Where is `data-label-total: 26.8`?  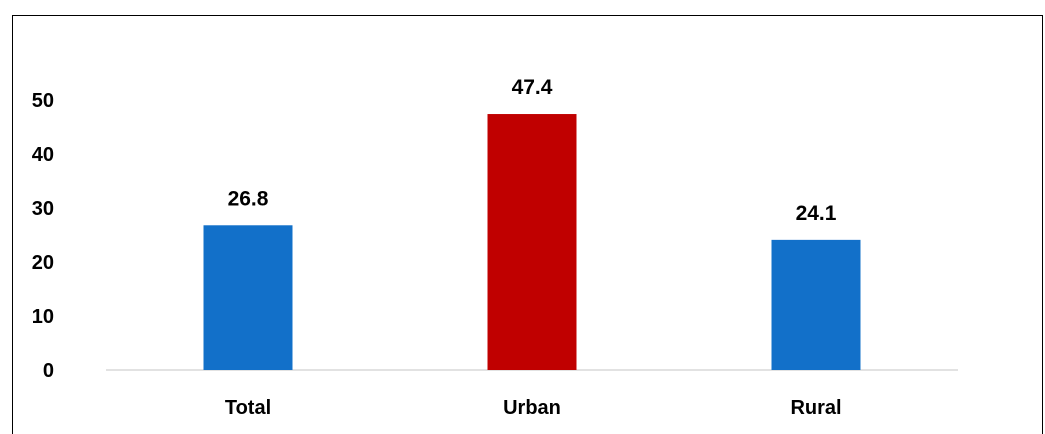
data-label-total: 26.8 is located at coordinates (248, 198).